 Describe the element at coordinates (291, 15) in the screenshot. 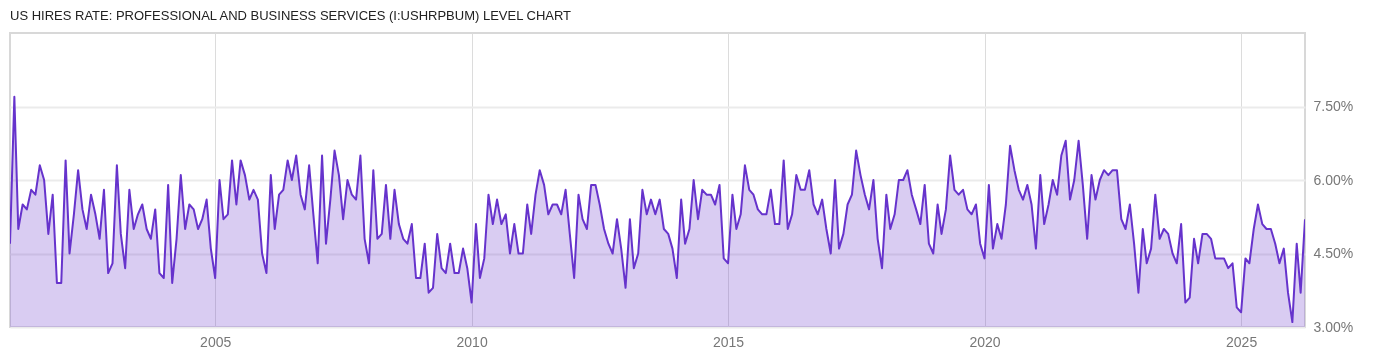

I see `chart-title: US HIRES RATE: PROFESSIONAL AND BUSINESS SERVICES (I:USHRPBUM) LEVEL CHART` at that location.